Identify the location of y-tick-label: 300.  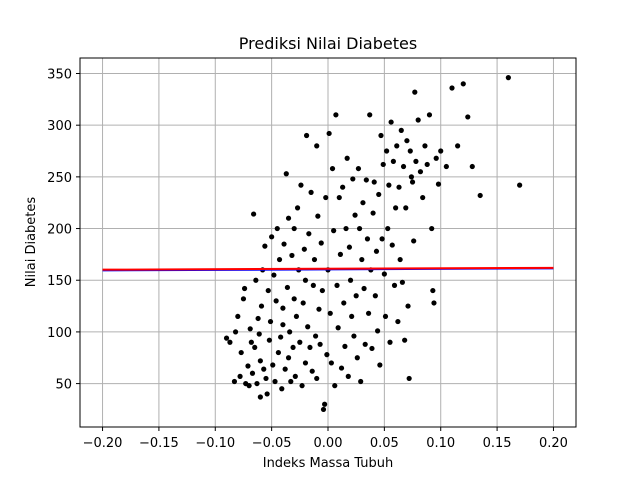
(59, 126).